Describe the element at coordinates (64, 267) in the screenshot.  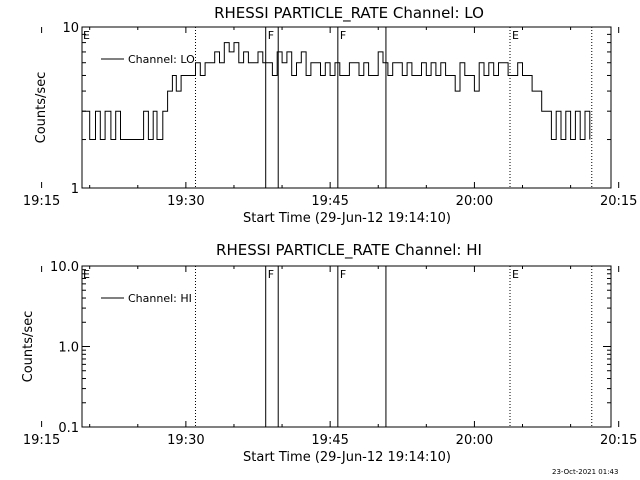
I see `y-tick-label: 10.0` at that location.